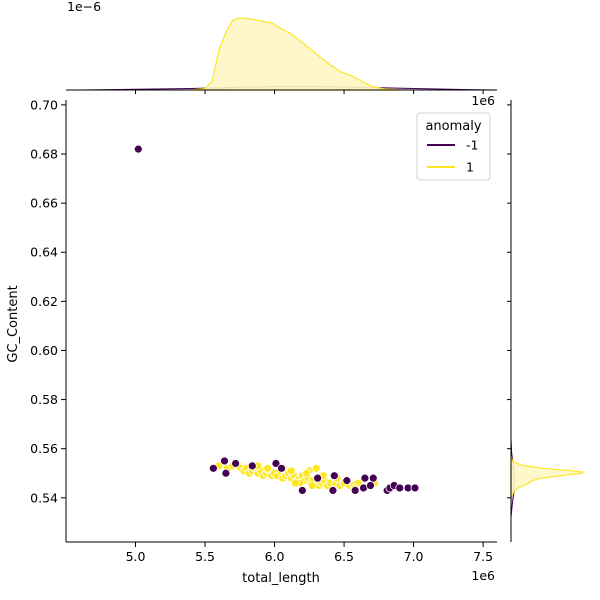 This screenshot has width=600, height=600. What do you see at coordinates (44, 399) in the screenshot?
I see `y-tick-label: 0.58` at bounding box center [44, 399].